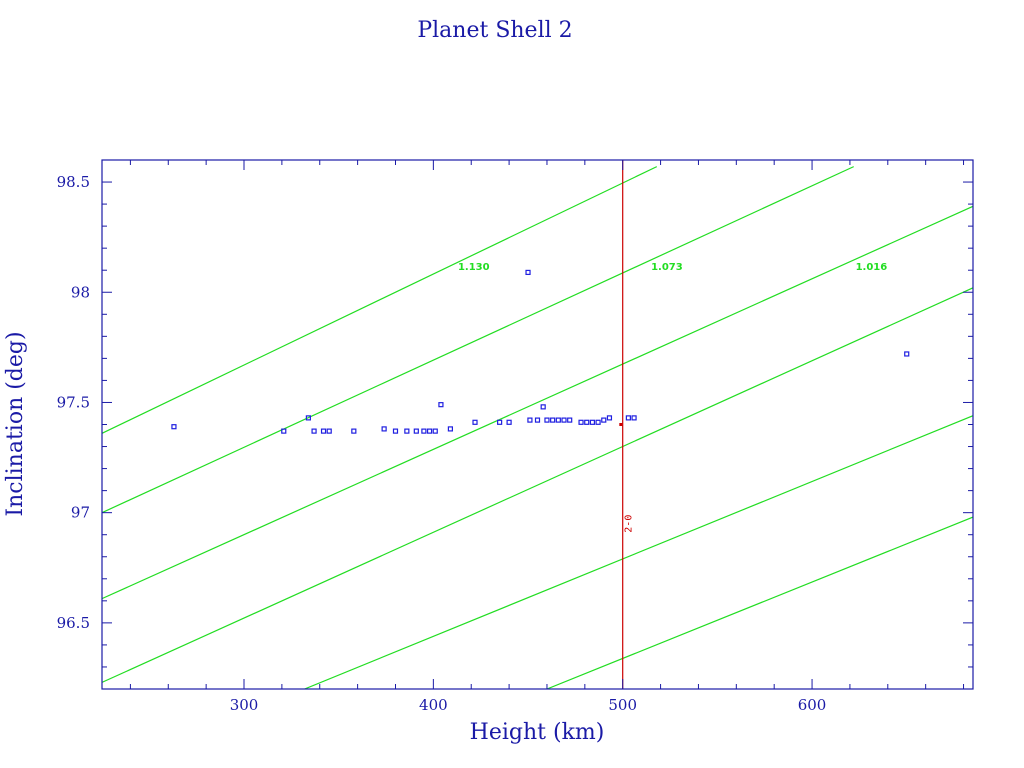 The height and width of the screenshot is (768, 1024). What do you see at coordinates (629, 524) in the screenshot?
I see `reference-line-label: 2-0` at bounding box center [629, 524].